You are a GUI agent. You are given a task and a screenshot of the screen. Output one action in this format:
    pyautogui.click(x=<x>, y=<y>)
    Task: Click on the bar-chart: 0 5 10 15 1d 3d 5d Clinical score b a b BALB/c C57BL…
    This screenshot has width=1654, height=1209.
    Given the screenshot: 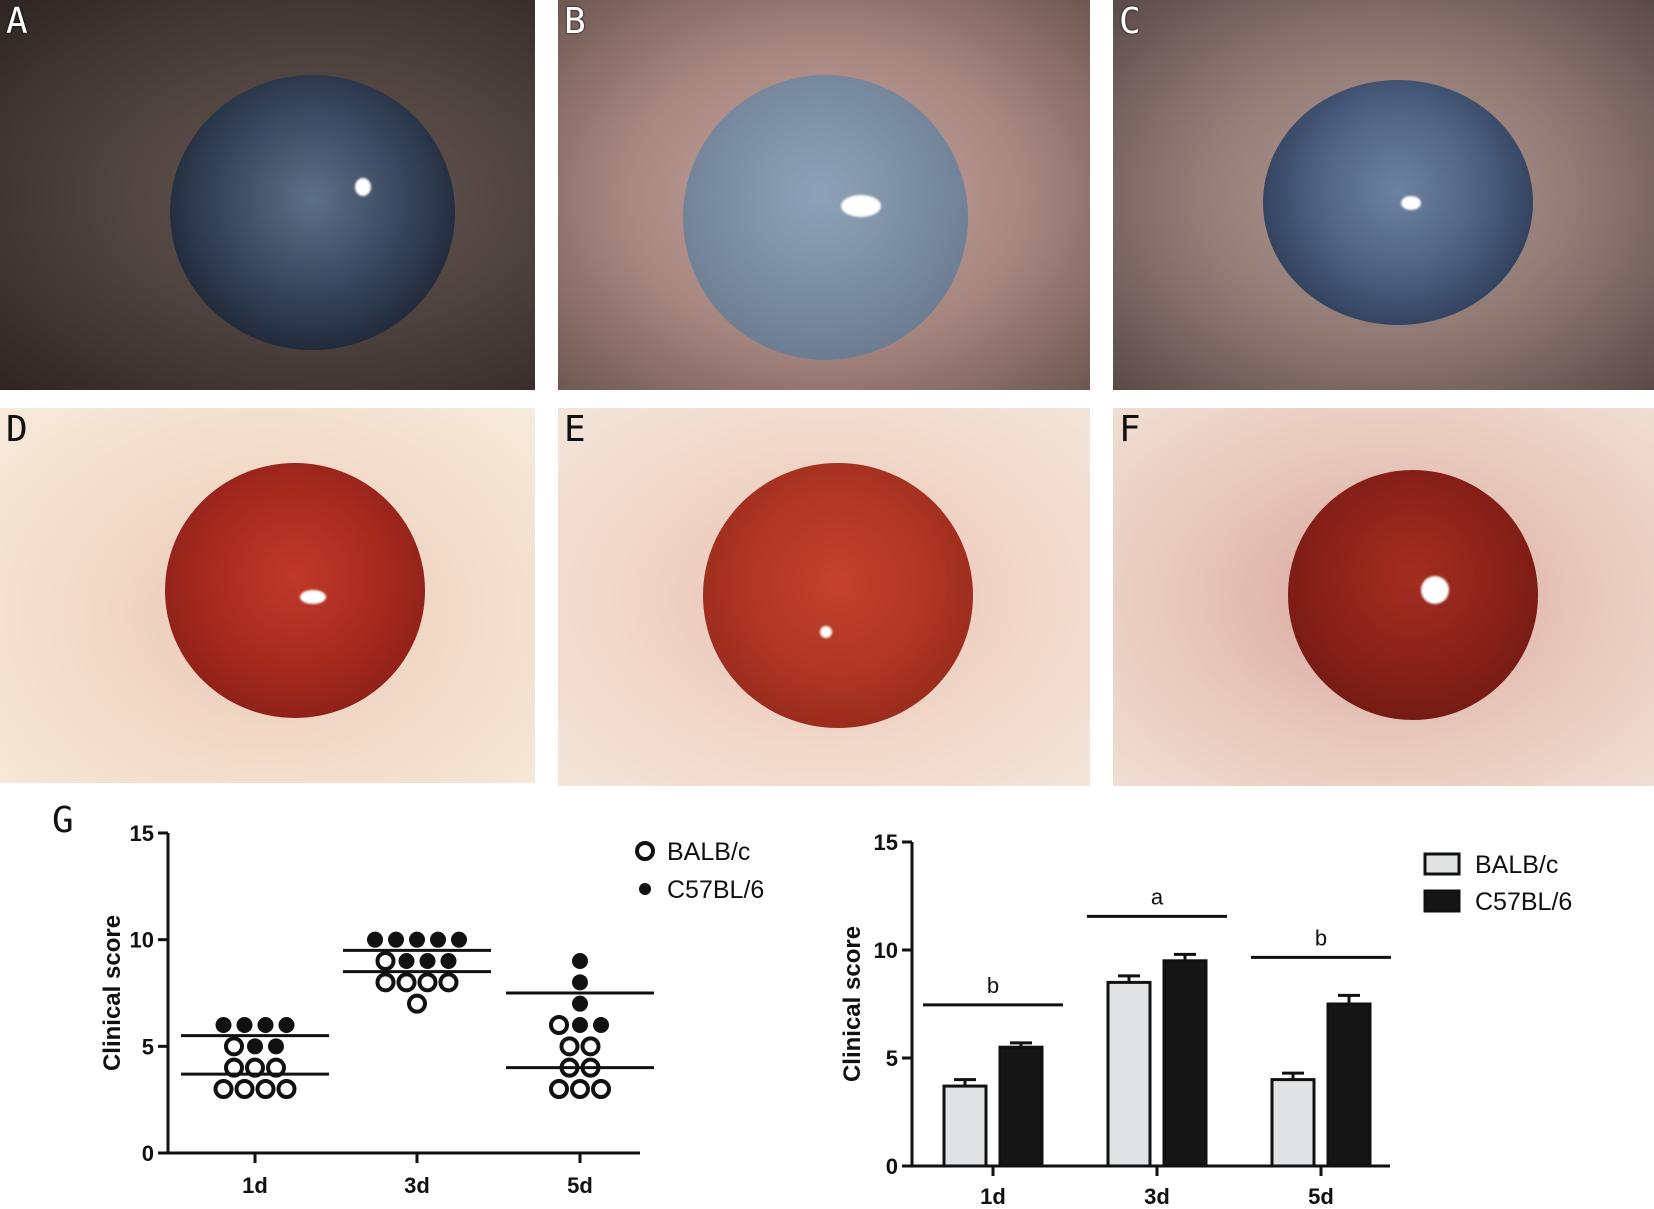 What is the action you would take?
    pyautogui.click(x=1205, y=1019)
    